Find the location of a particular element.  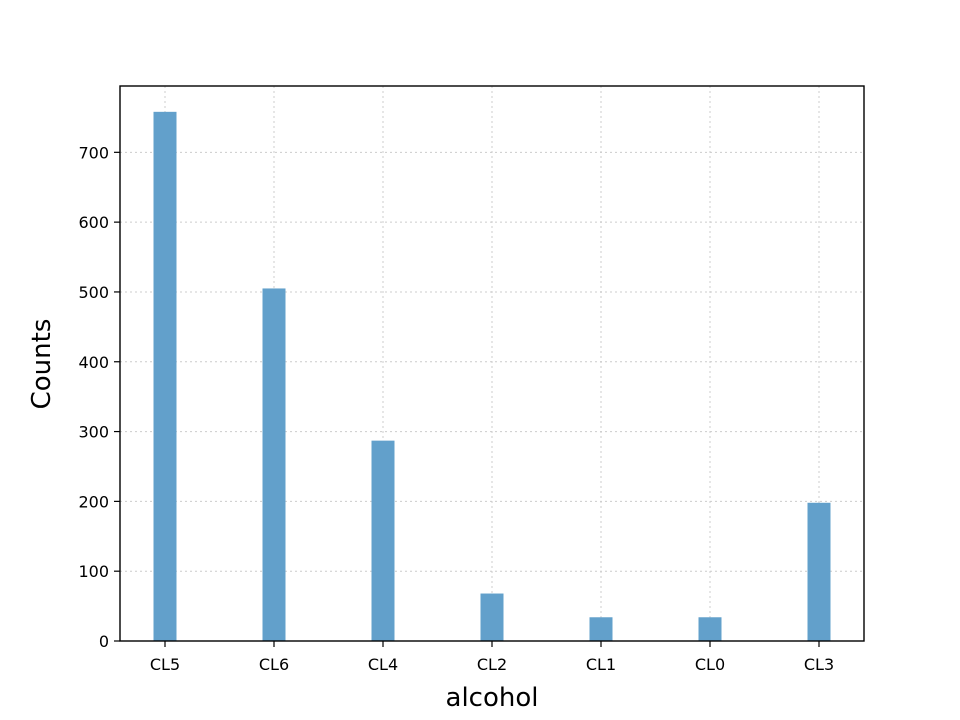

bar-cl6 is located at coordinates (274, 464).